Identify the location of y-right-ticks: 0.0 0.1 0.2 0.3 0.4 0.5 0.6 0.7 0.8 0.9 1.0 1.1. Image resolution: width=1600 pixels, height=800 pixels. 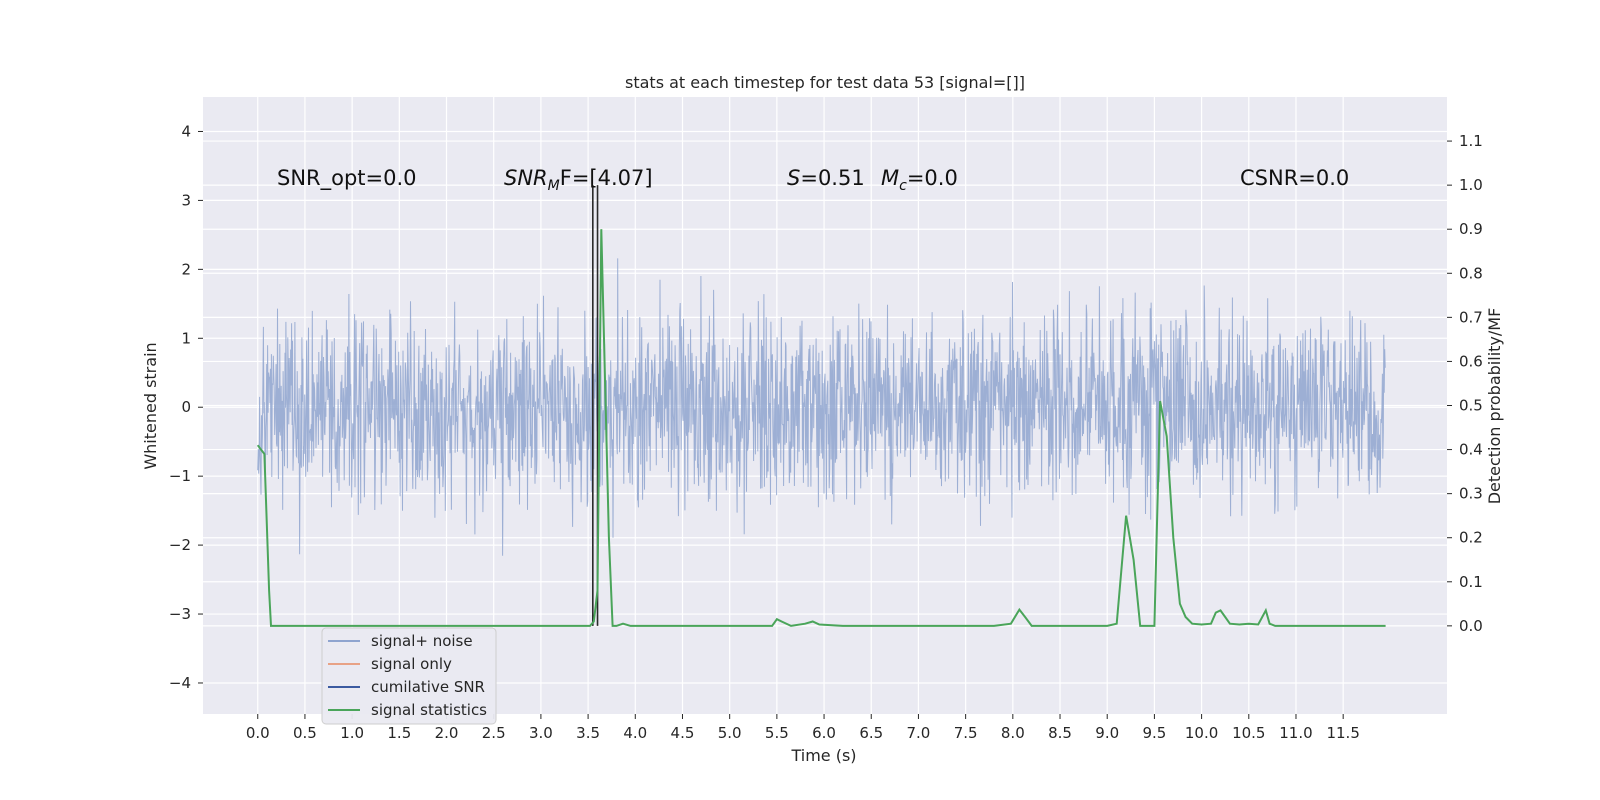
(1465, 383).